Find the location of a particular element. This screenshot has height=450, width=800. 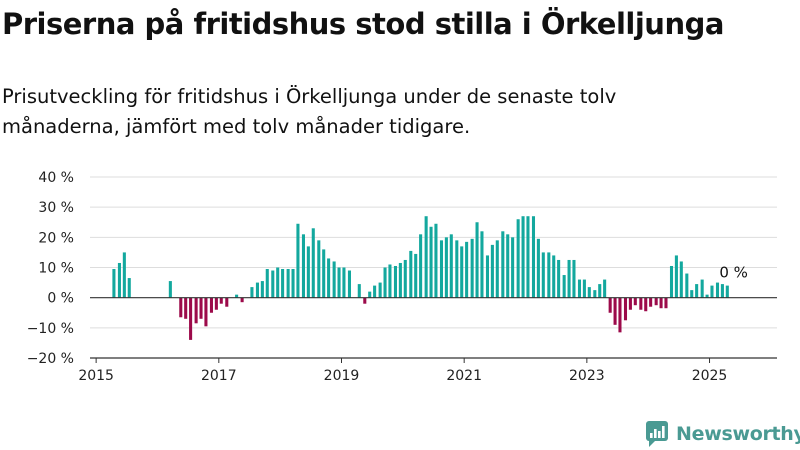

y-tick-label: 30 % is located at coordinates (56, 208).